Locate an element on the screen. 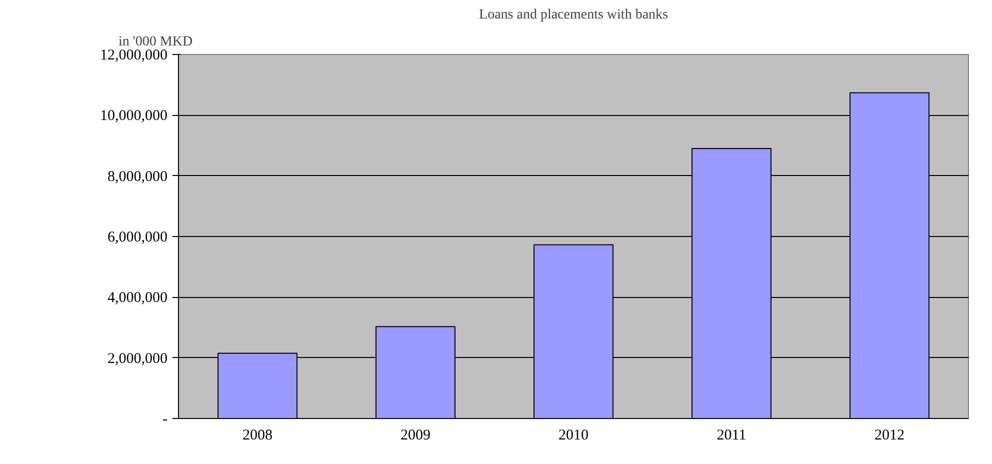 The width and height of the screenshot is (992, 464). chart-title: Loans and placements with banks is located at coordinates (573, 15).